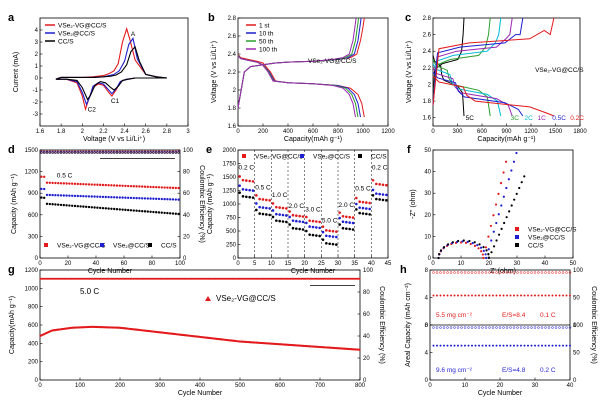 The width and height of the screenshot is (600, 404). What do you see at coordinates (548, 315) in the screenshot?
I see `rate-label-h-0: 0.1 C` at bounding box center [548, 315].